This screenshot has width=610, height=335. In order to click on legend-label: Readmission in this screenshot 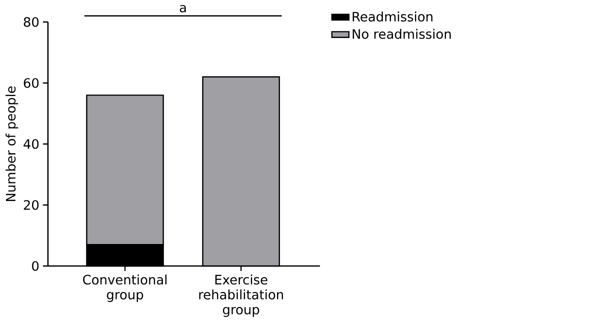, I will do `click(392, 17)`.